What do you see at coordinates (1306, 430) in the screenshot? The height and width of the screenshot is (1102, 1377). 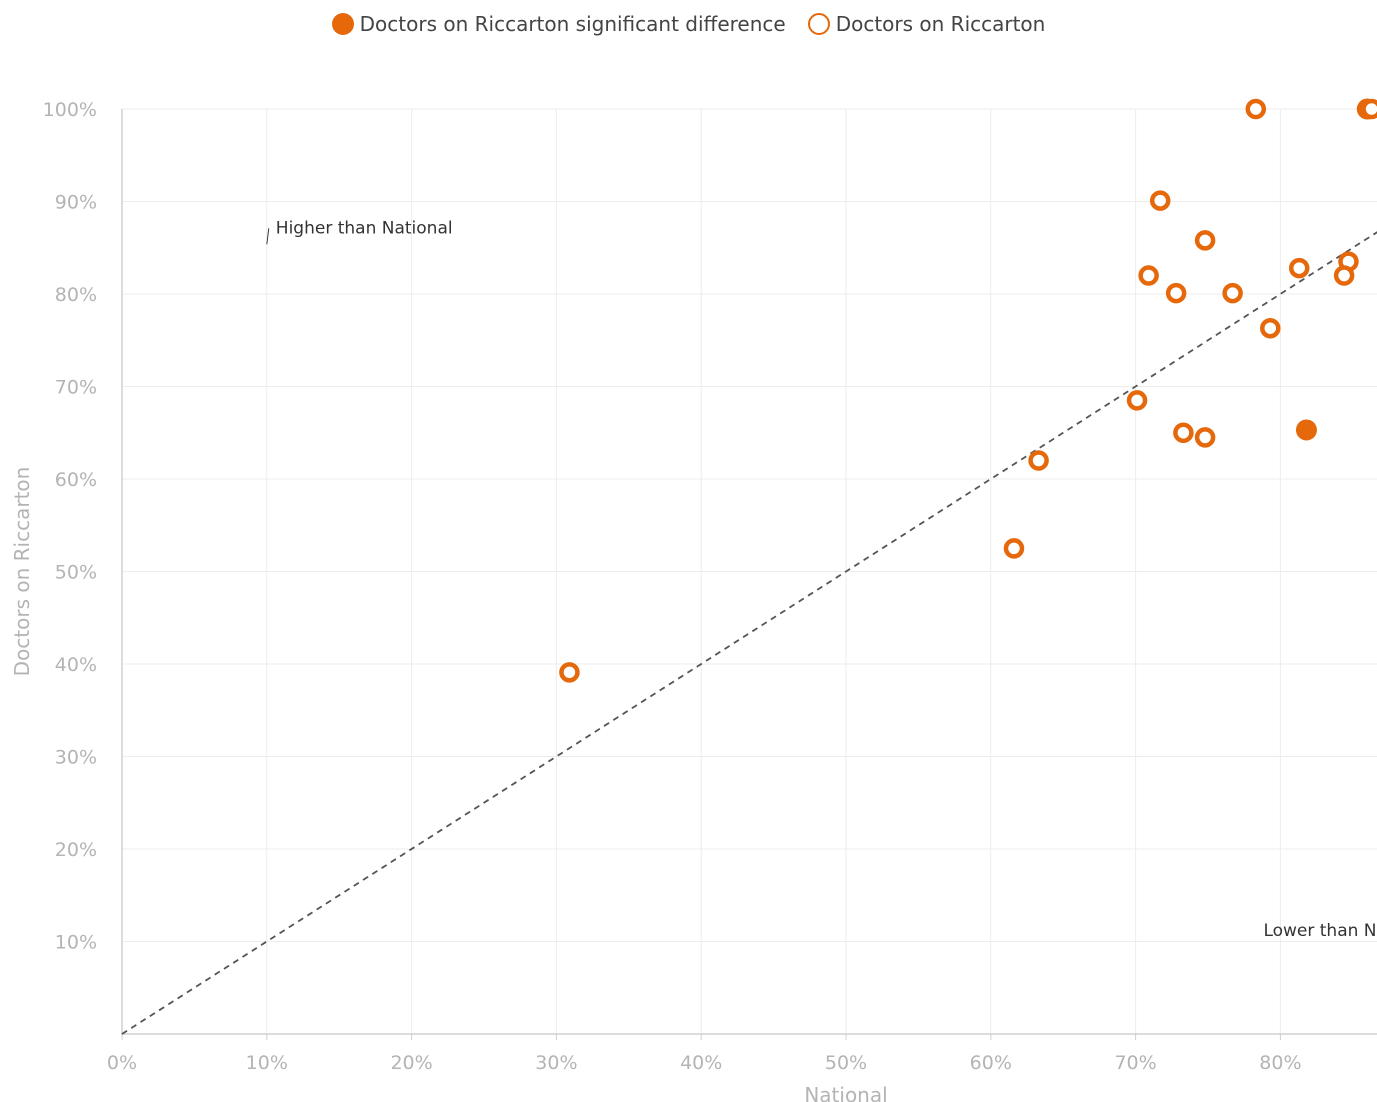 I see `data-point-significant` at bounding box center [1306, 430].